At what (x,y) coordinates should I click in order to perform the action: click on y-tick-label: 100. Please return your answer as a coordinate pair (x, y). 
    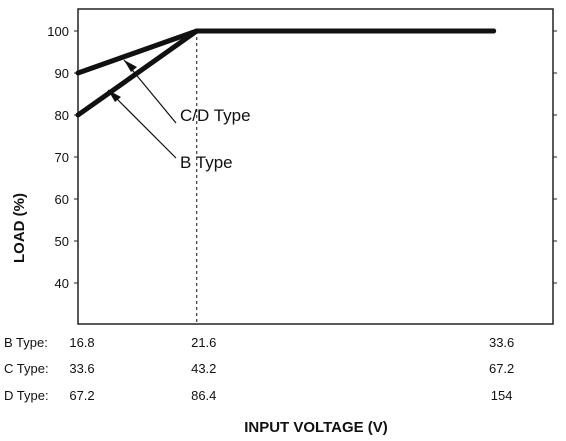
    Looking at the image, I should click on (58, 31).